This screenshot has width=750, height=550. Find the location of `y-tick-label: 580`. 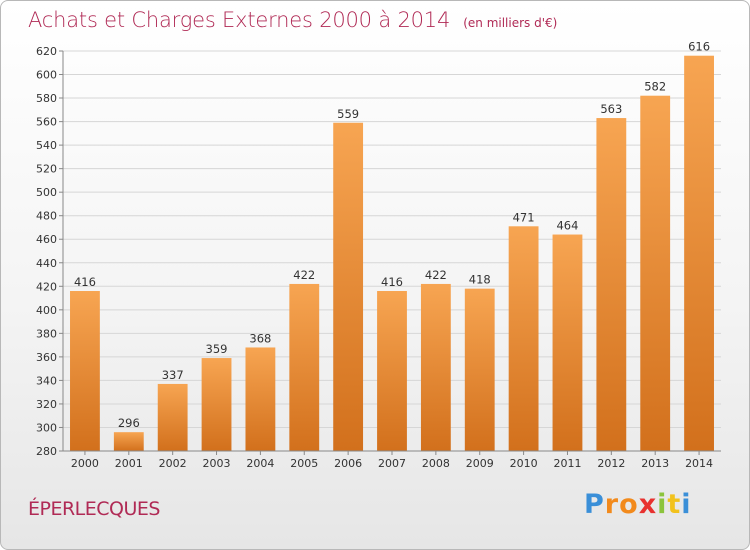

y-tick-label: 580 is located at coordinates (46, 98).